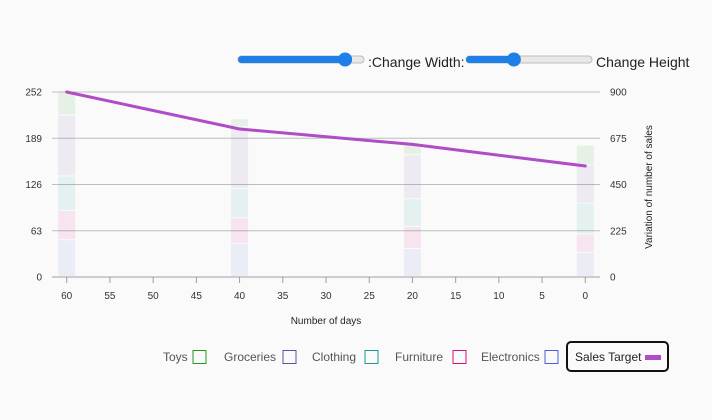  Describe the element at coordinates (456, 296) in the screenshot. I see `x-tick-label: 15` at that location.